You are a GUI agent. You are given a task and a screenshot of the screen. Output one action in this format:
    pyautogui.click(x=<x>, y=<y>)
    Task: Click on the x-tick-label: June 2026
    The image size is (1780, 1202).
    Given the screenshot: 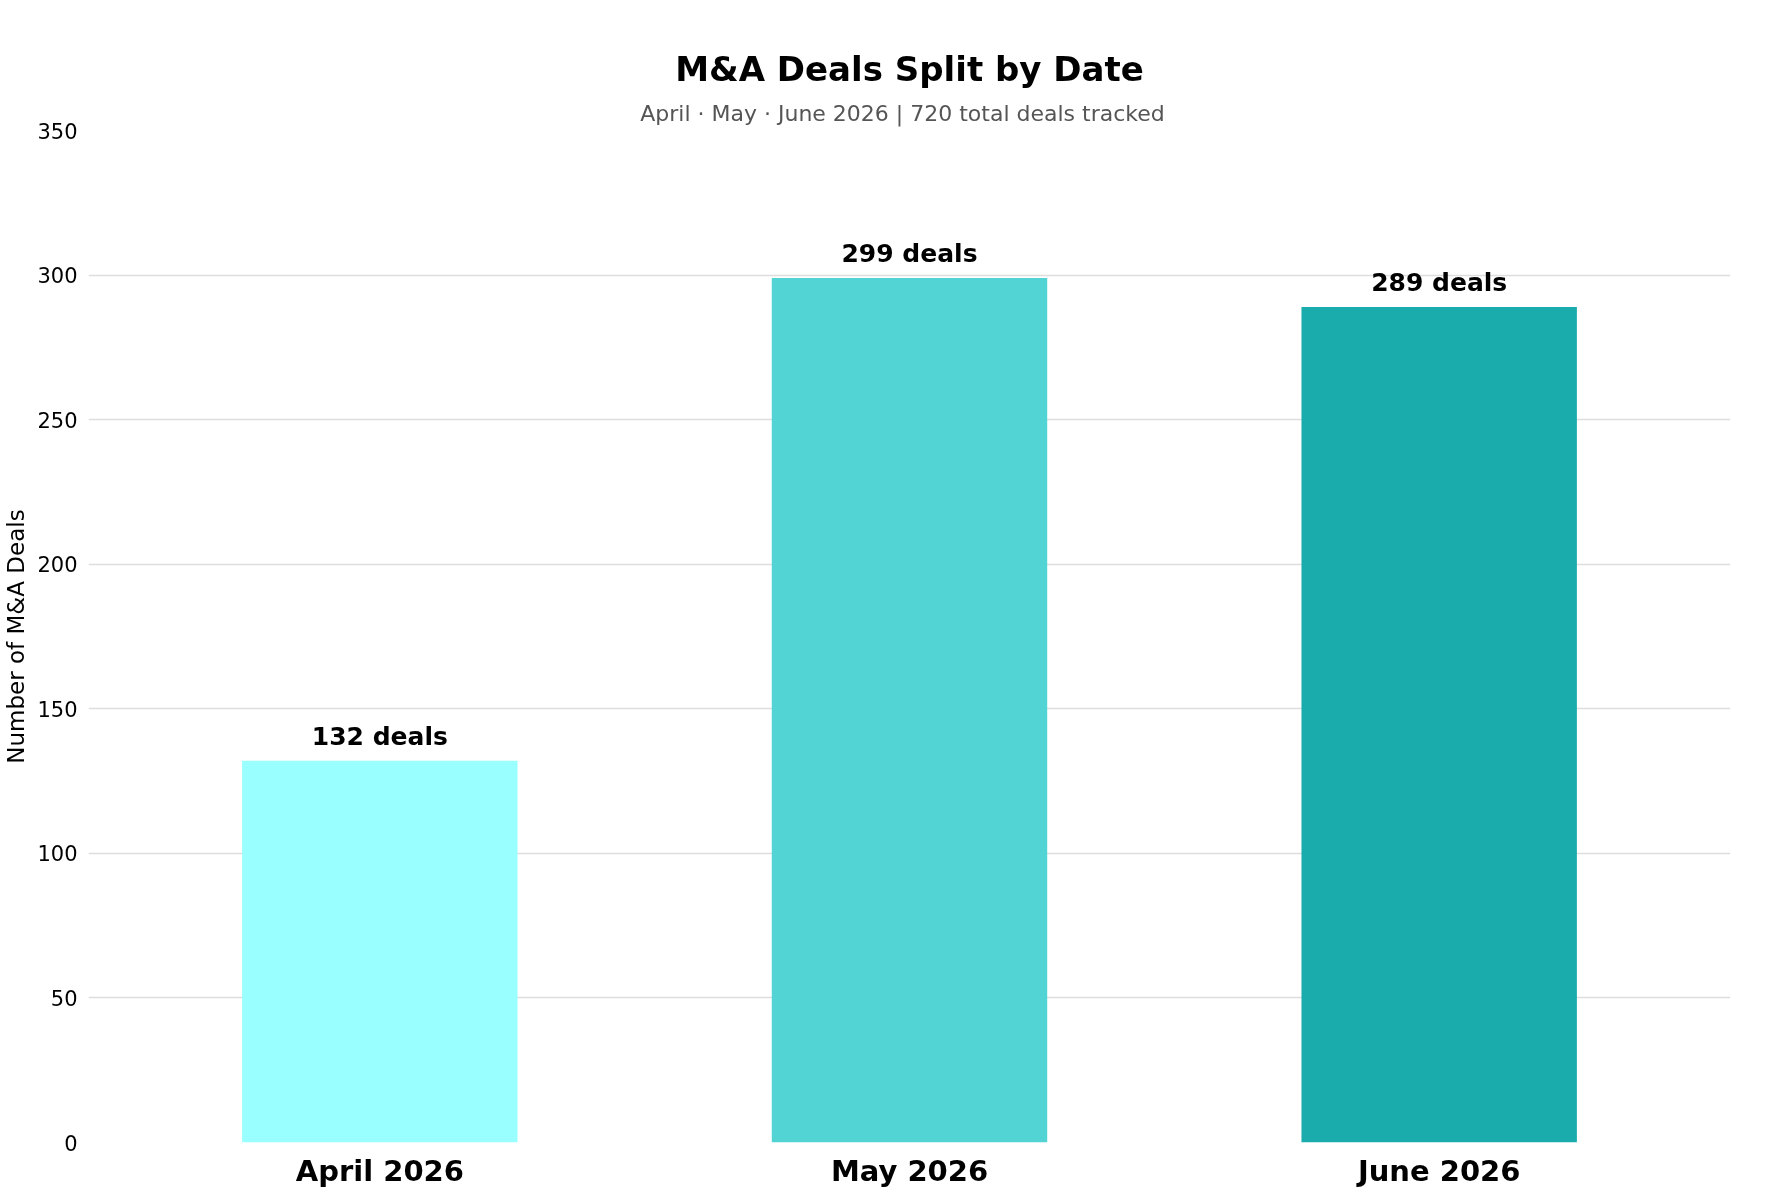 What is the action you would take?
    pyautogui.click(x=1438, y=1170)
    